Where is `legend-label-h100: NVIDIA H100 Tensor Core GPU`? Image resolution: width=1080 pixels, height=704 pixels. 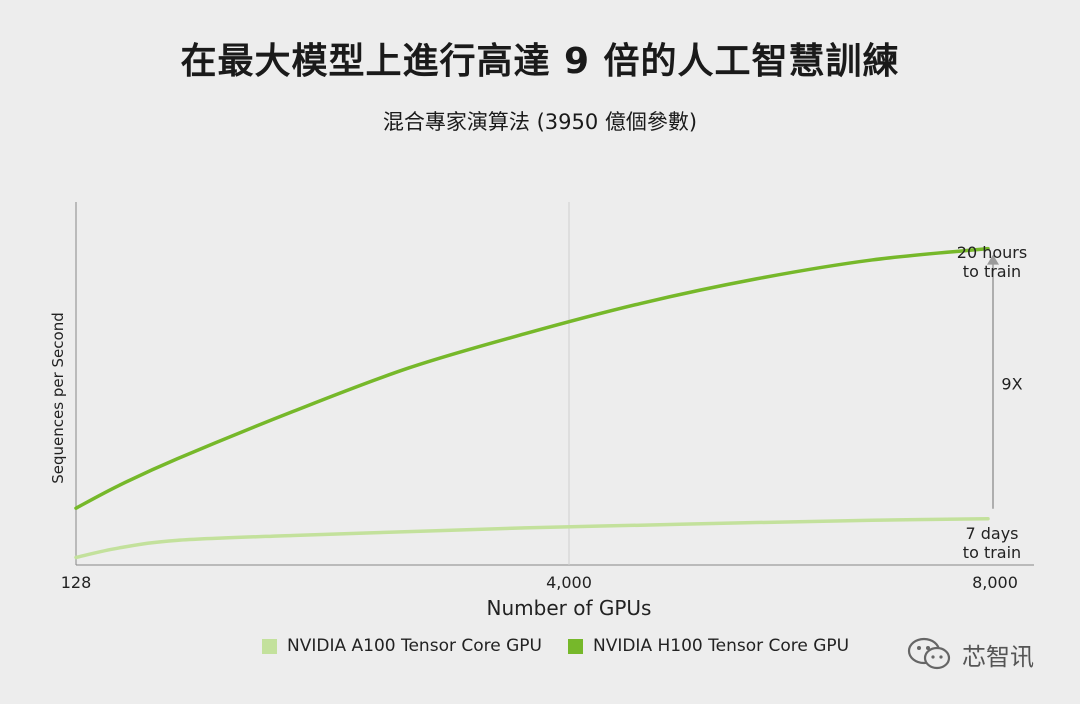
legend-label-h100: NVIDIA H100 Tensor Core GPU is located at coordinates (721, 646).